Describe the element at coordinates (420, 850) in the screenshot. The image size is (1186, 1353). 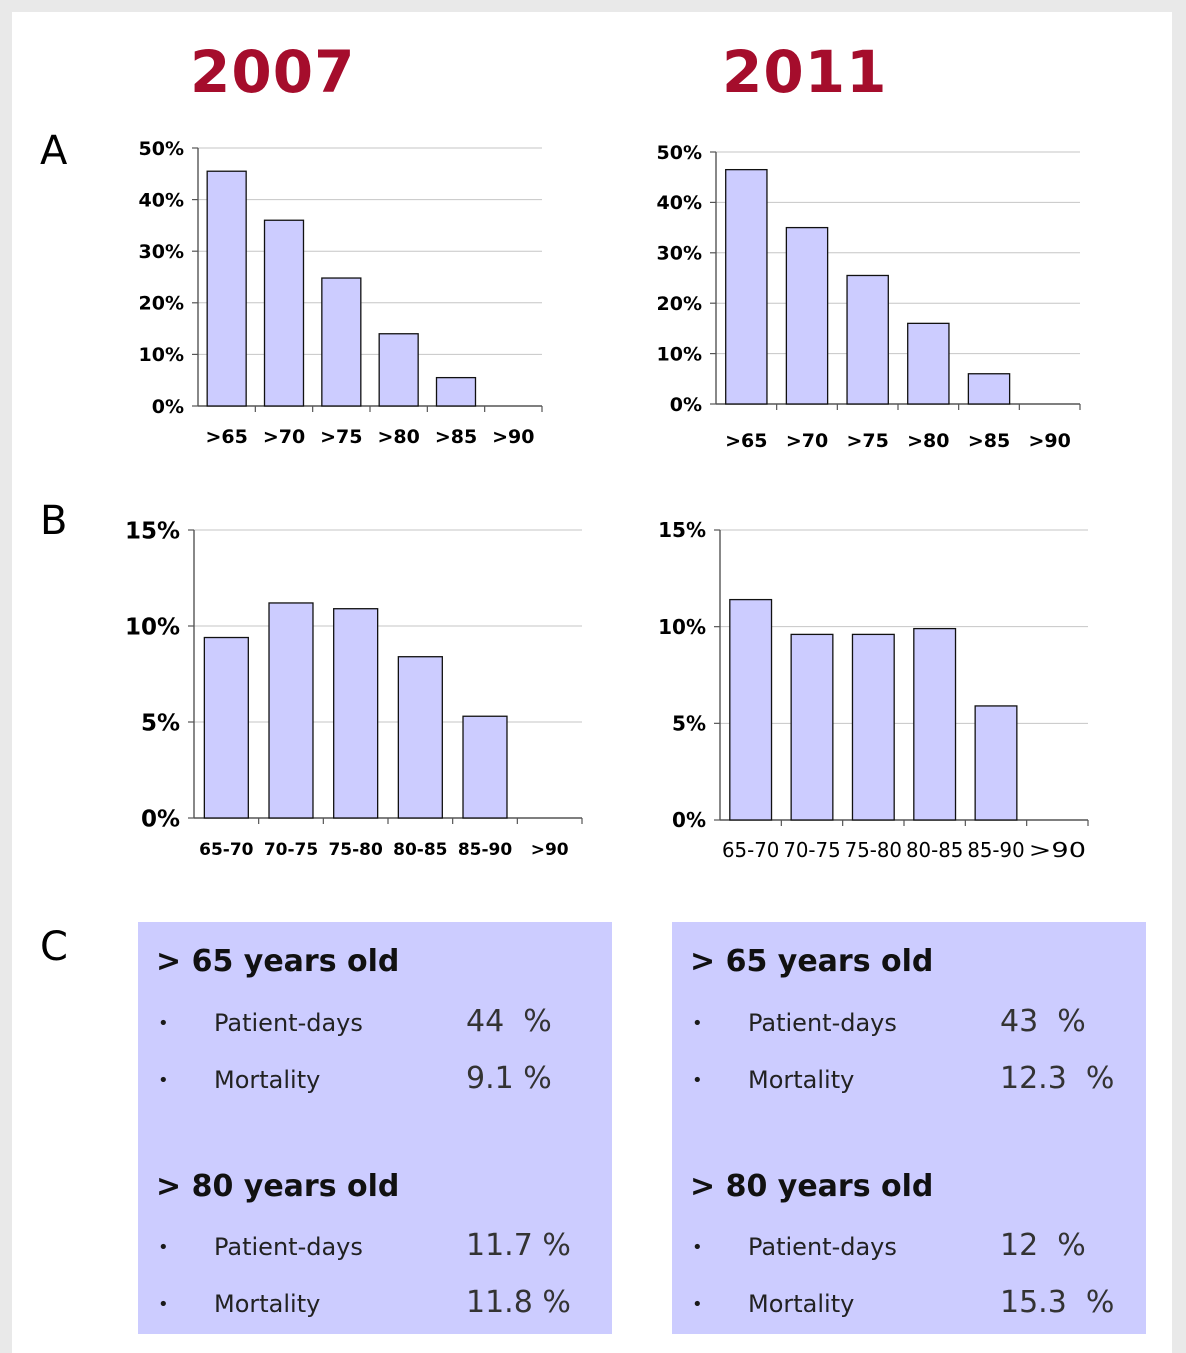
I see `x-tick-label: 80-85` at that location.